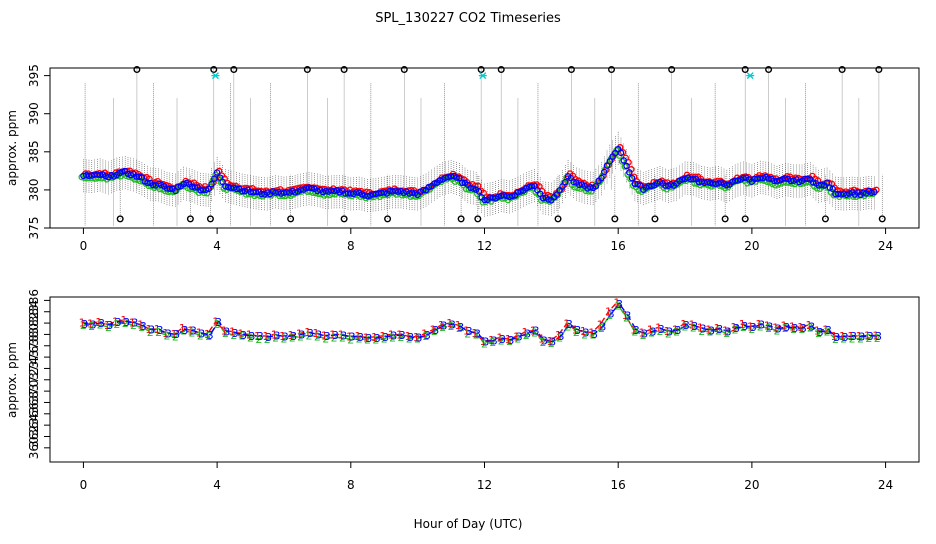 Image resolution: width=936 pixels, height=544 pixels. I want to click on bottom-x-tick-label: 0, so click(84, 485).